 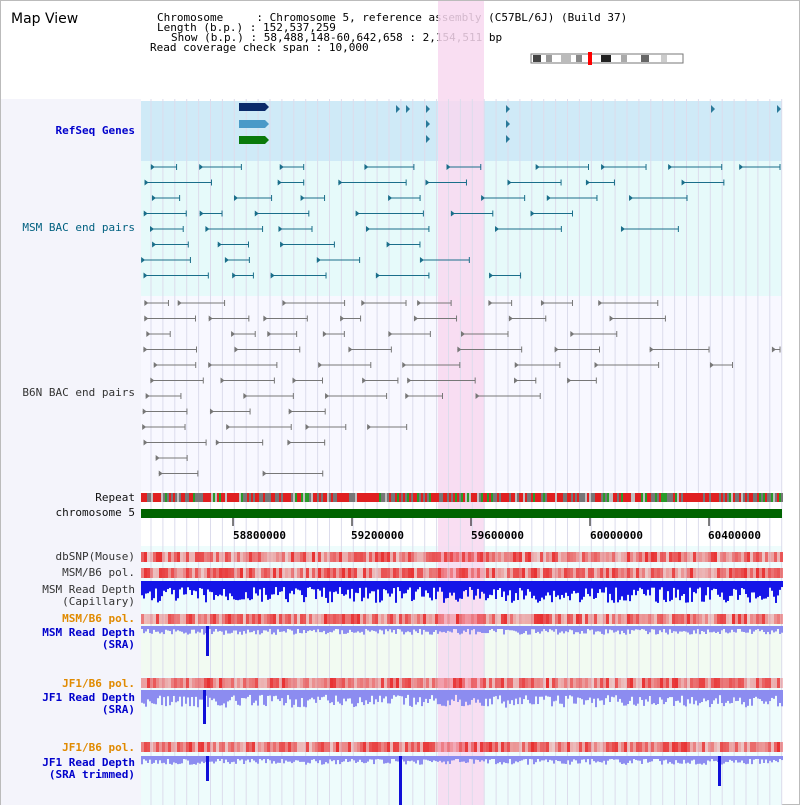 I want to click on gene-exon, so click(x=252, y=140).